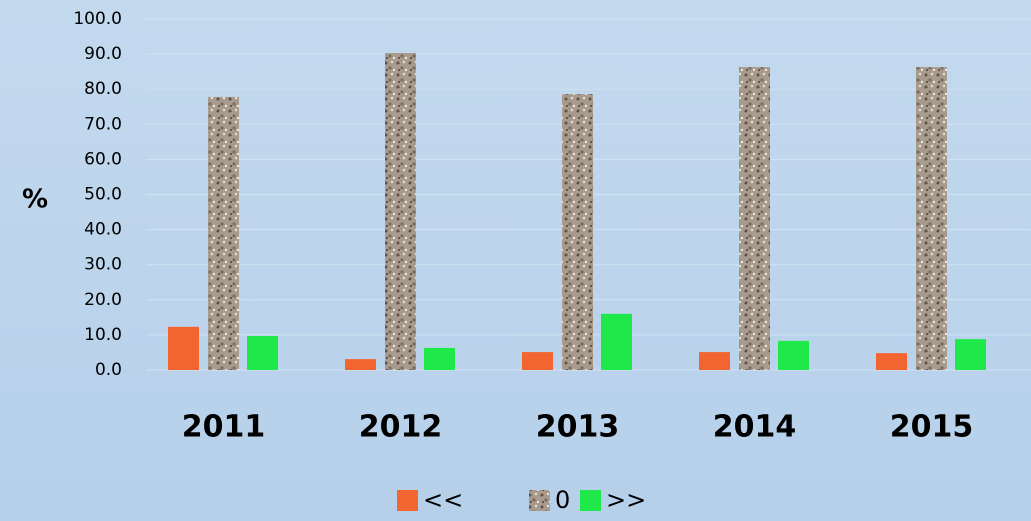 This screenshot has width=1031, height=521. What do you see at coordinates (626, 500) in the screenshot?
I see `legend-label: >>` at bounding box center [626, 500].